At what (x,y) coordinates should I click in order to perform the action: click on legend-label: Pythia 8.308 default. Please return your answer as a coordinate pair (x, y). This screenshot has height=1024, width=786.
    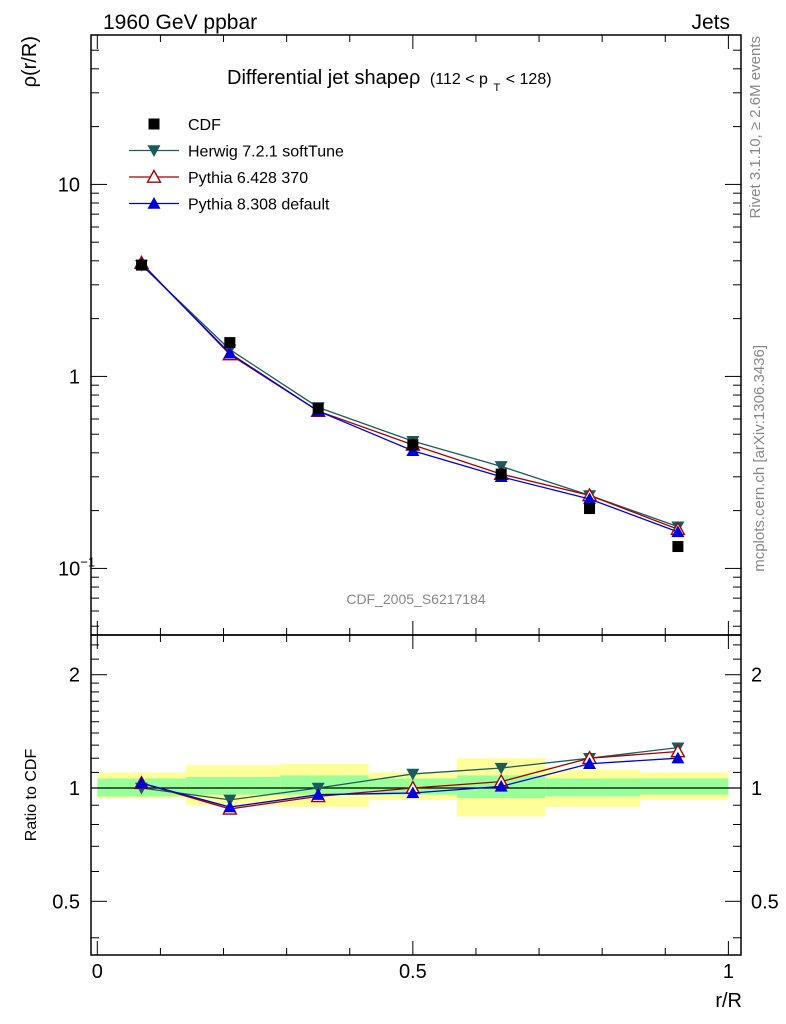
    Looking at the image, I should click on (259, 205).